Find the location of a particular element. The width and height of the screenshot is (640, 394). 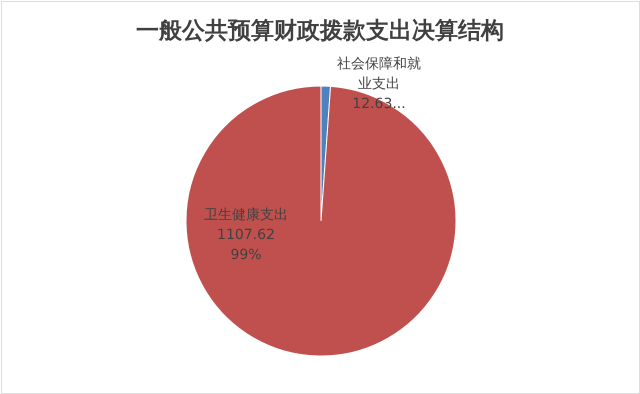

slice-label: 卫生健康支出 is located at coordinates (246, 215).